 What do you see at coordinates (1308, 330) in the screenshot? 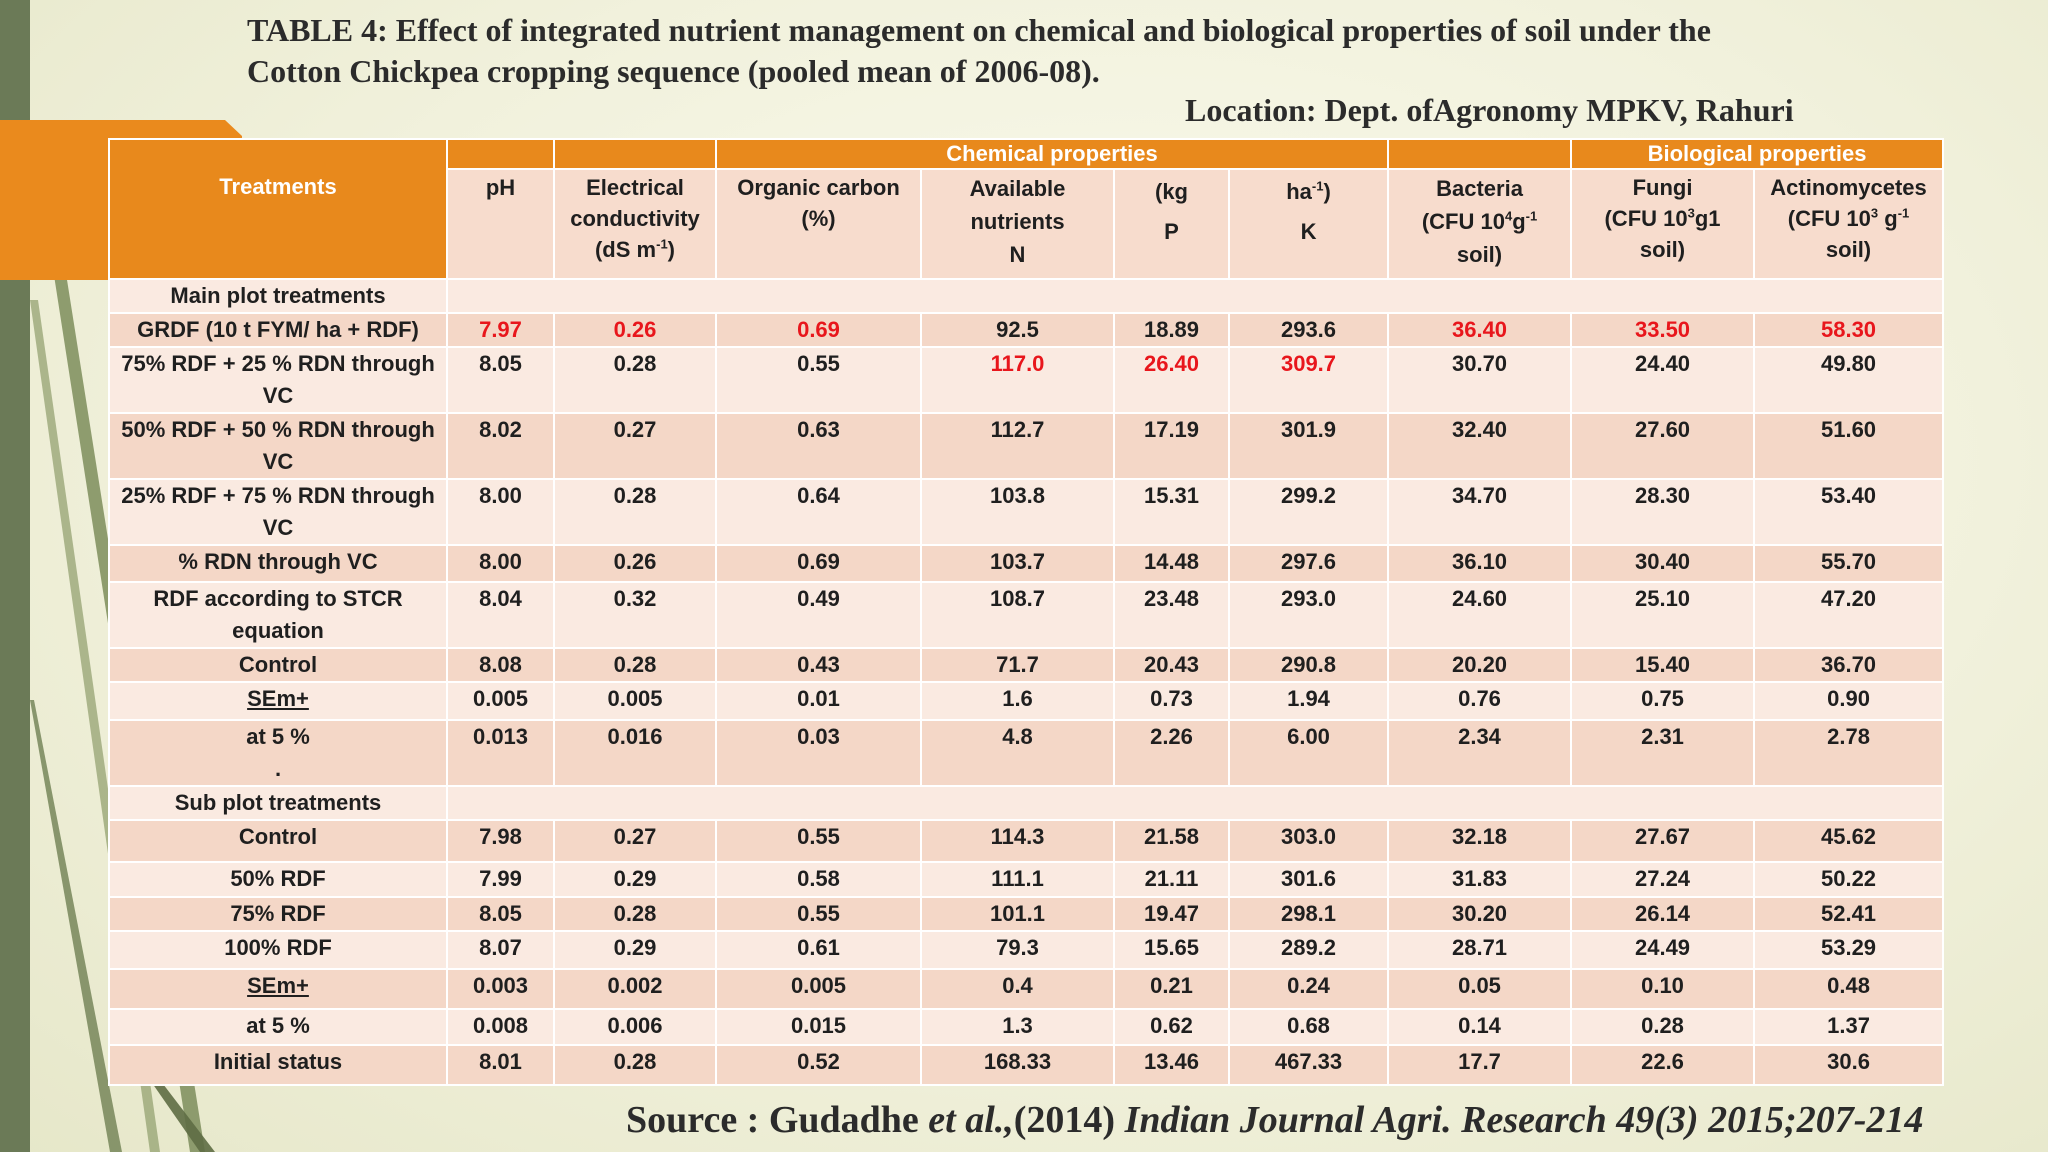
I see `value-cell: 293.6` at bounding box center [1308, 330].